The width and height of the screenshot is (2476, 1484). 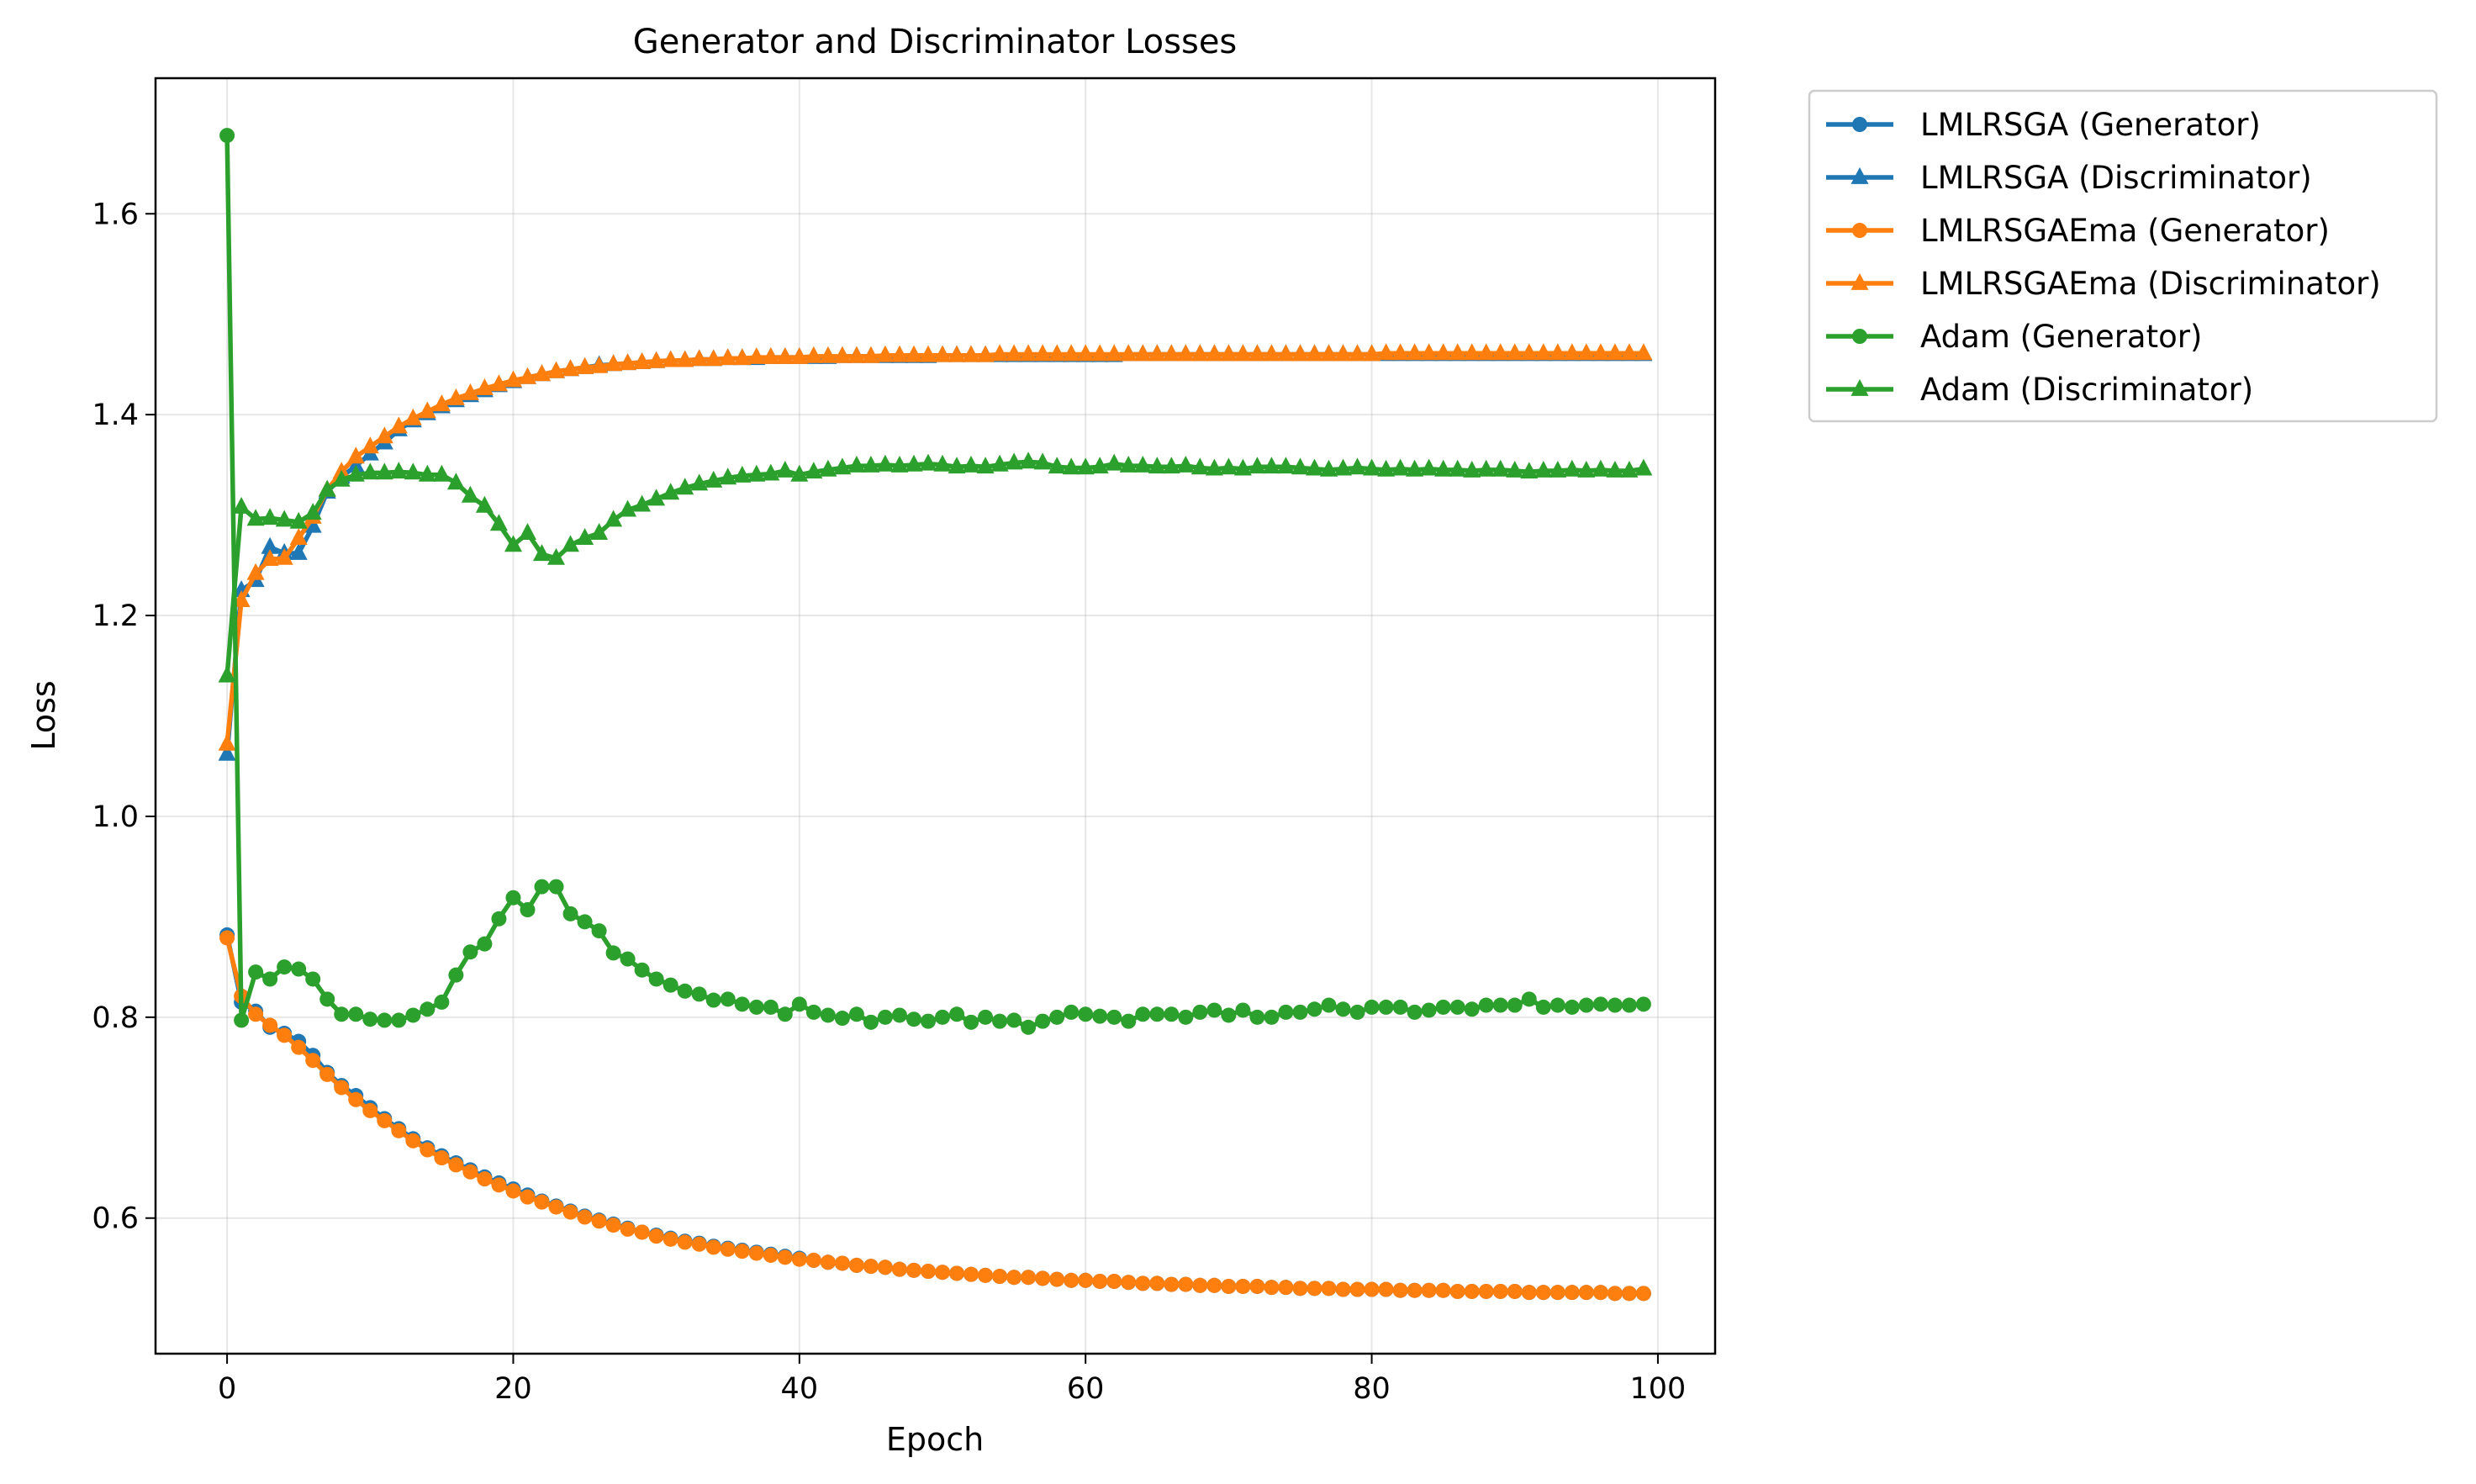 I want to click on legend-item: LMLRSGA (Generator), so click(x=2044, y=125).